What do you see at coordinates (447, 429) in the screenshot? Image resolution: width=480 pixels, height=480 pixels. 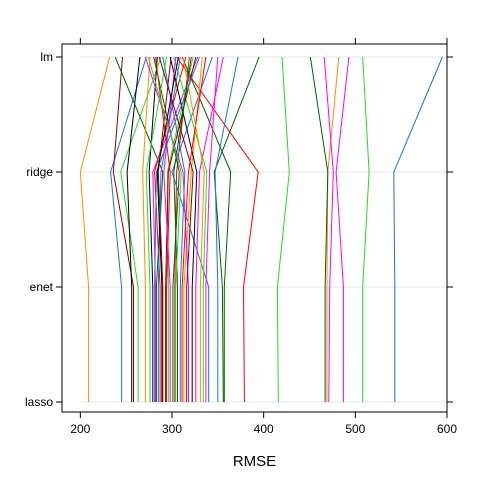 I see `x-tick-label: 600` at bounding box center [447, 429].